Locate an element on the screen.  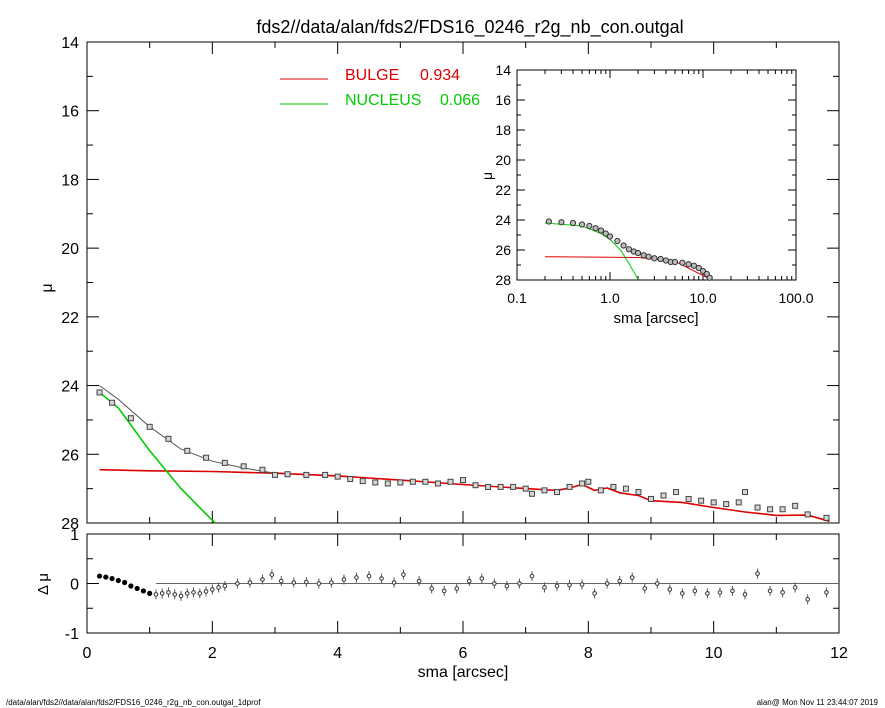
inset-y-axis-label: μ is located at coordinates (487, 176).